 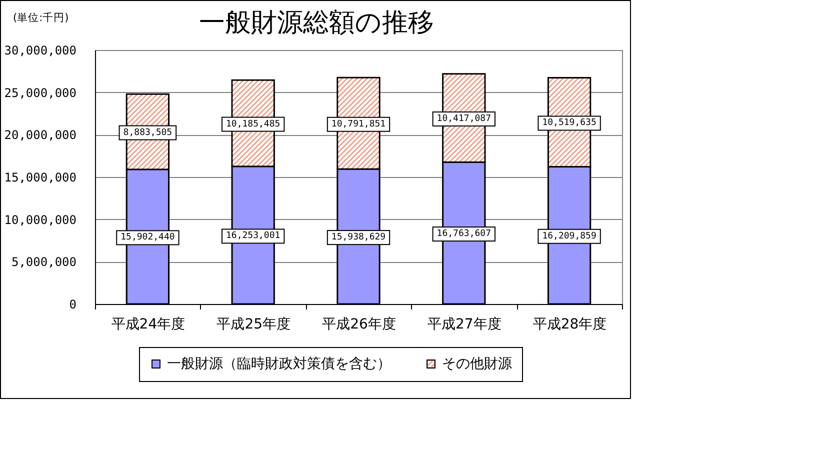 I want to click on chart-title: 一般財源総額の推移, so click(x=316, y=23).